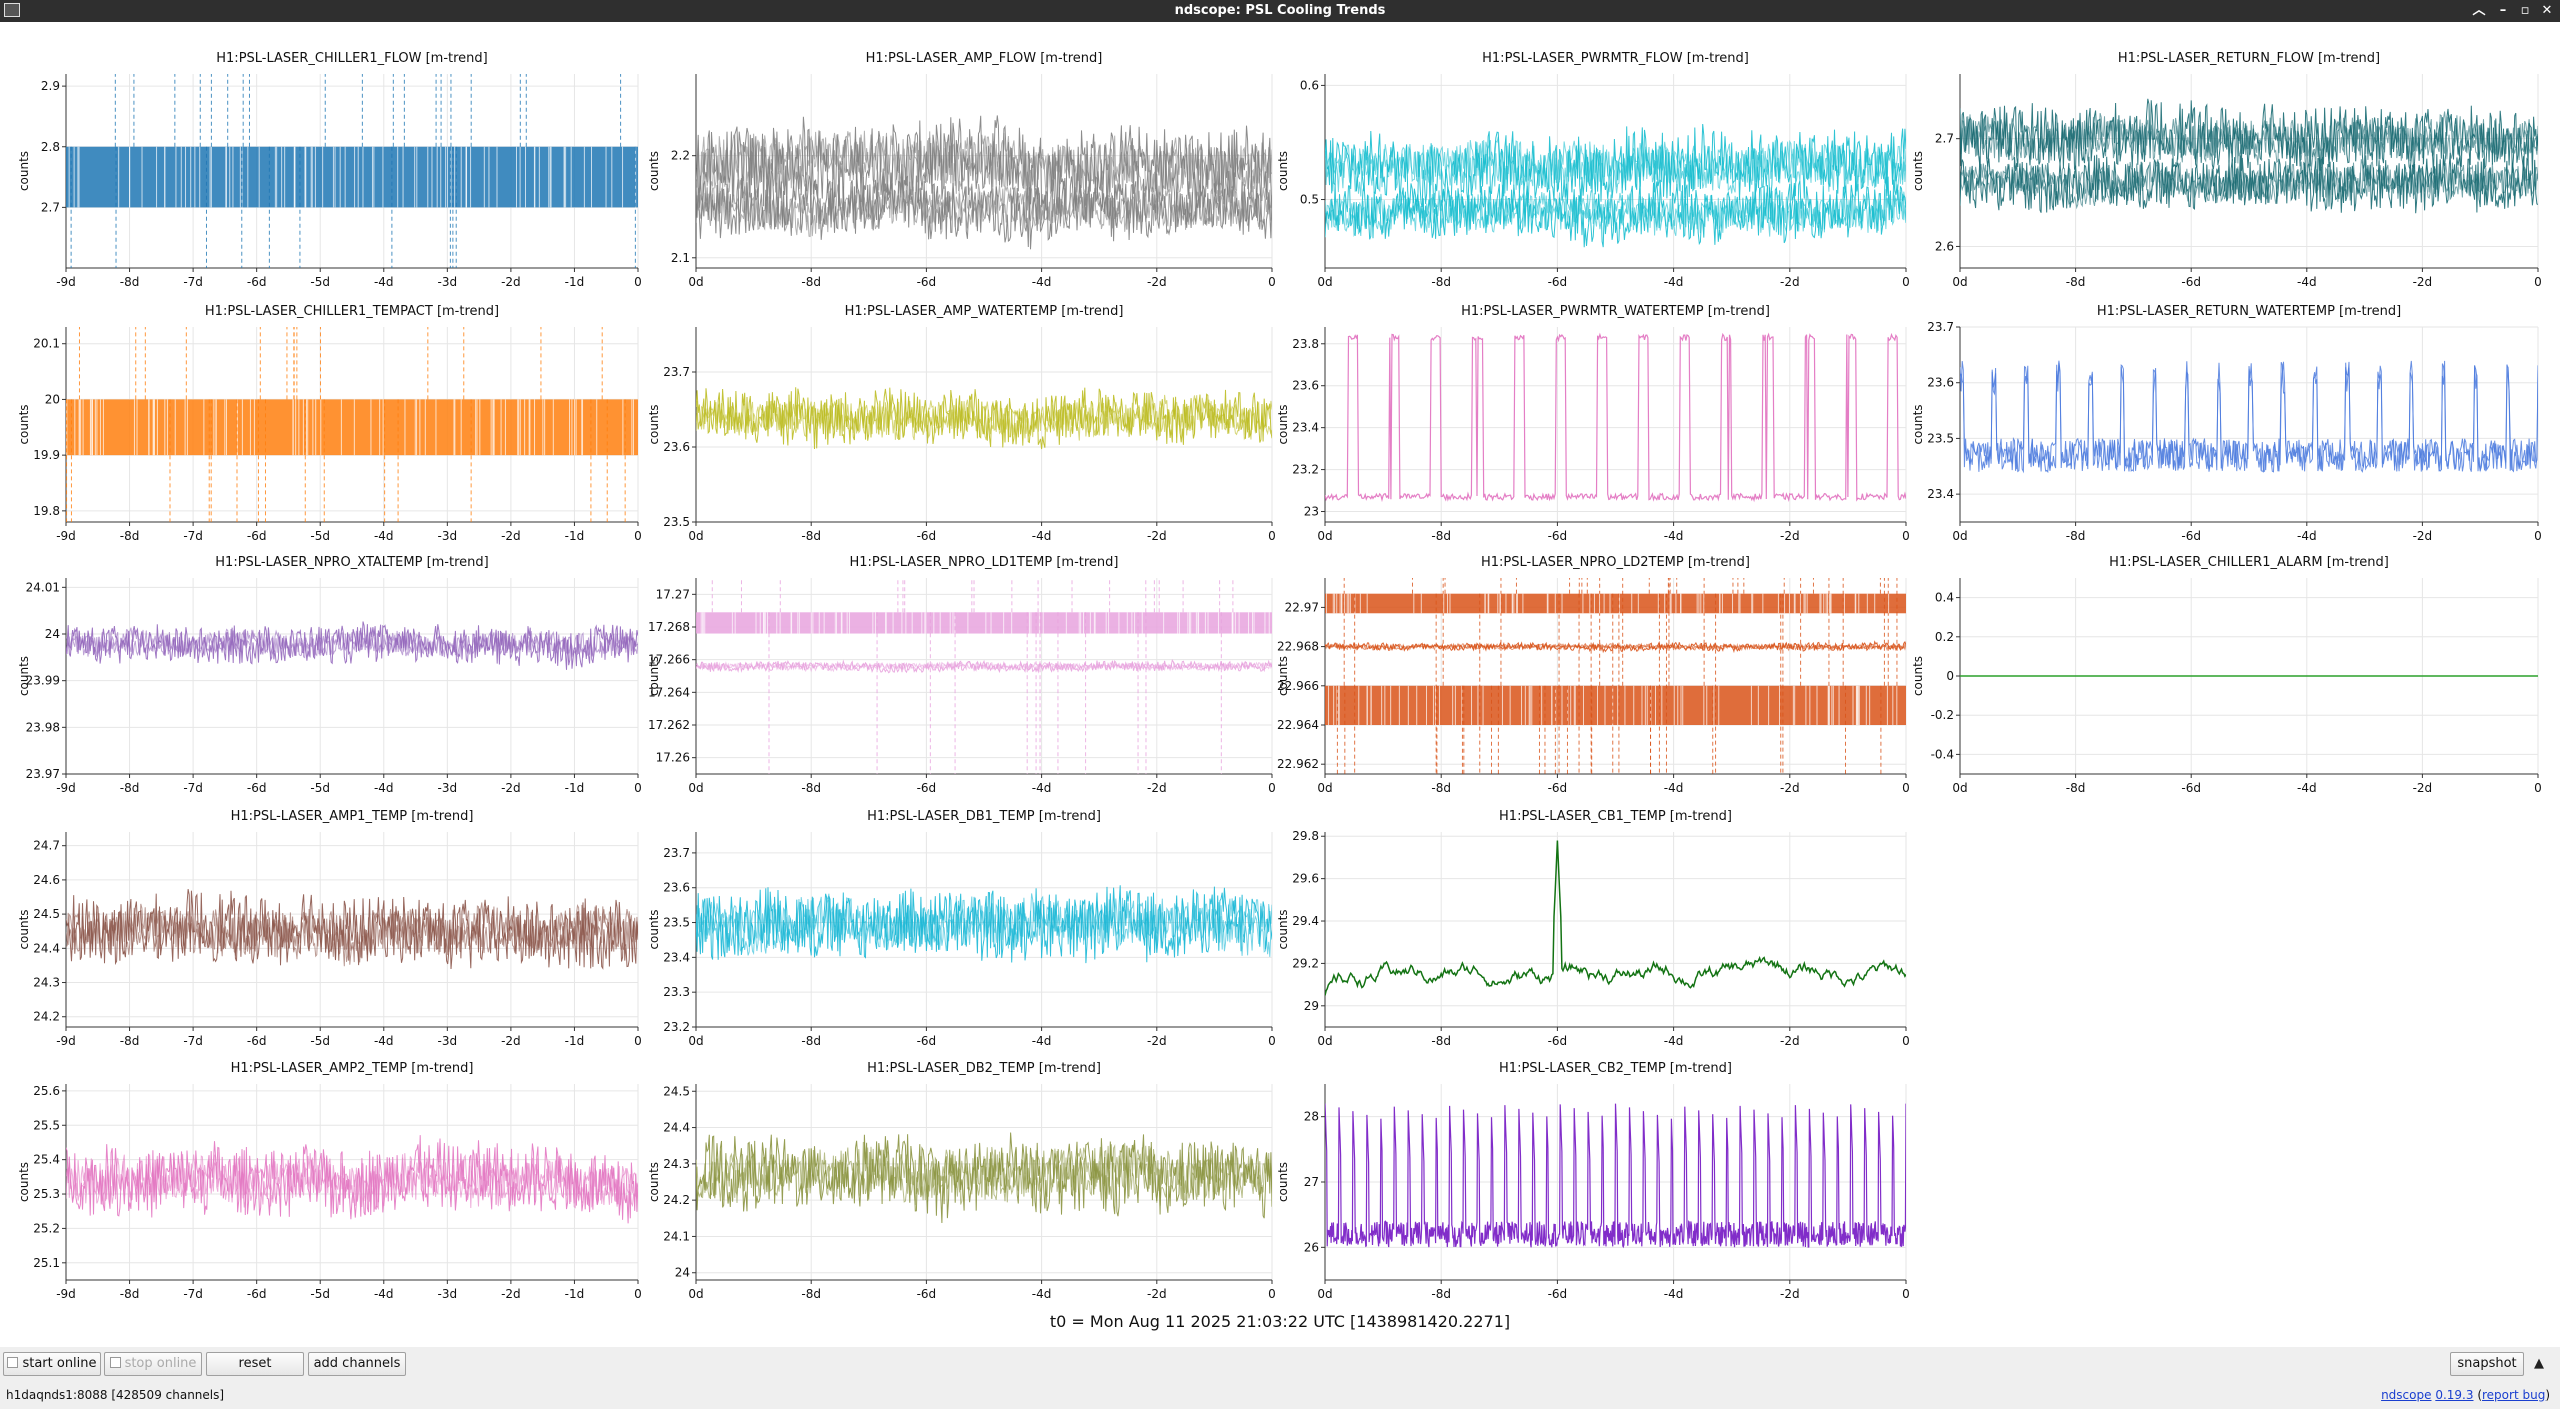  What do you see at coordinates (43, 681) in the screenshot?
I see `y-tick-label: 23.99` at bounding box center [43, 681].